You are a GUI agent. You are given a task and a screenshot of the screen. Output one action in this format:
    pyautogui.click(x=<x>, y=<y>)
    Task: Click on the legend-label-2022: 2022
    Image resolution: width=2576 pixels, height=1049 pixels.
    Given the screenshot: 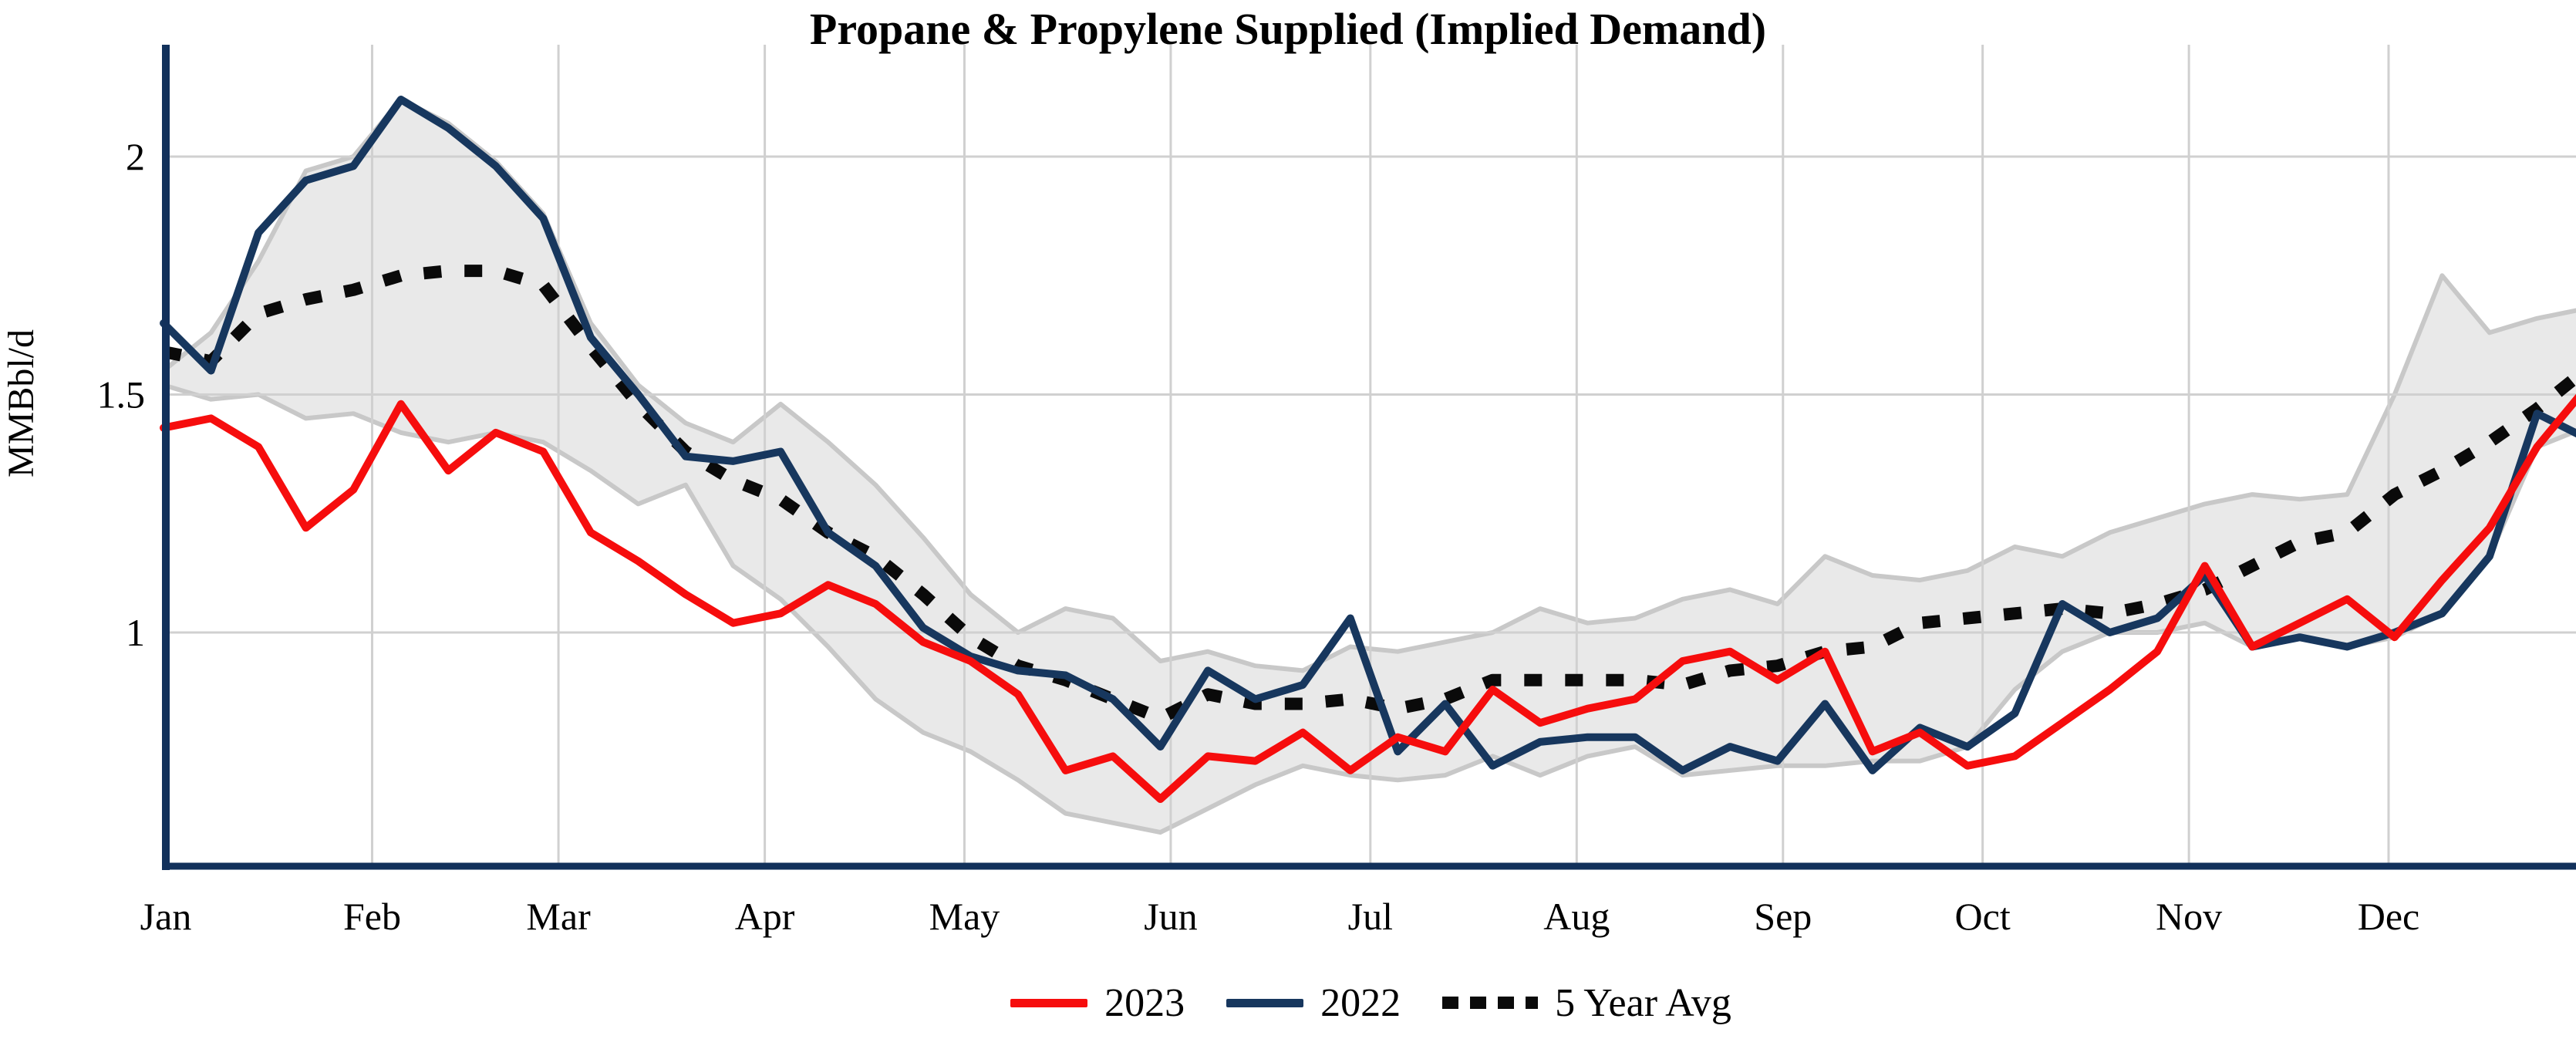 What is the action you would take?
    pyautogui.click(x=1360, y=1003)
    